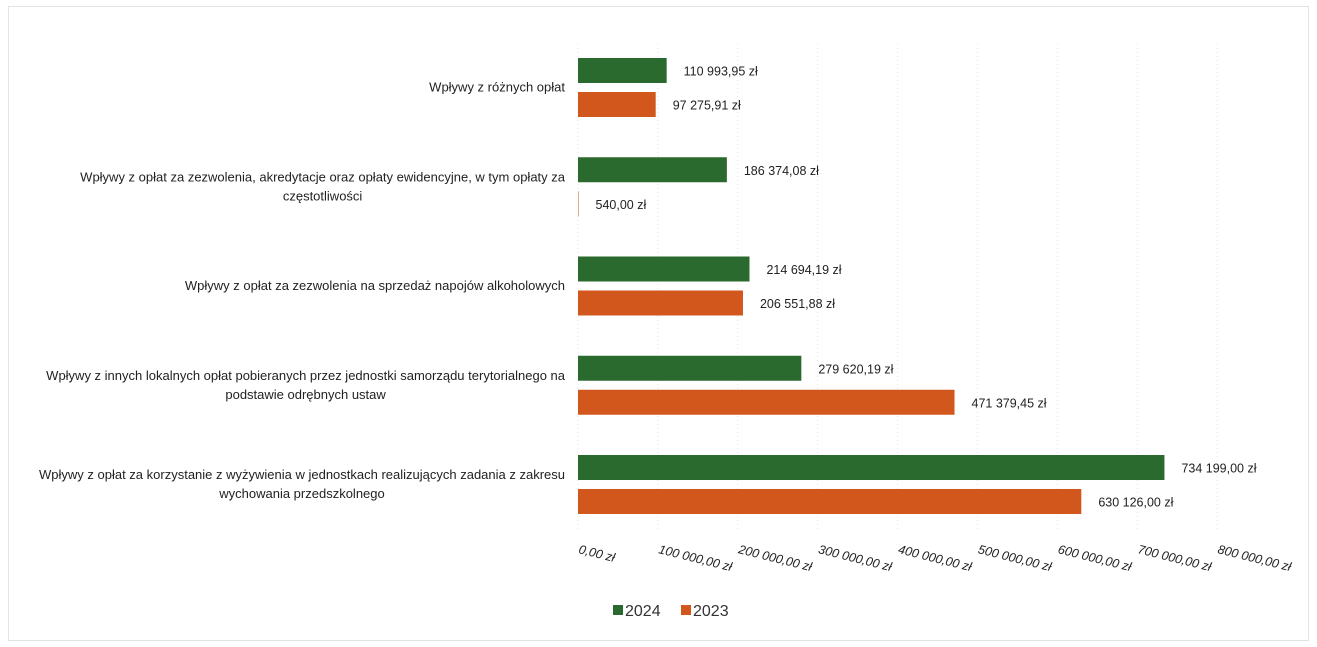 The width and height of the screenshot is (1317, 647). I want to click on data-label: 214 694,19 zł, so click(803, 270).